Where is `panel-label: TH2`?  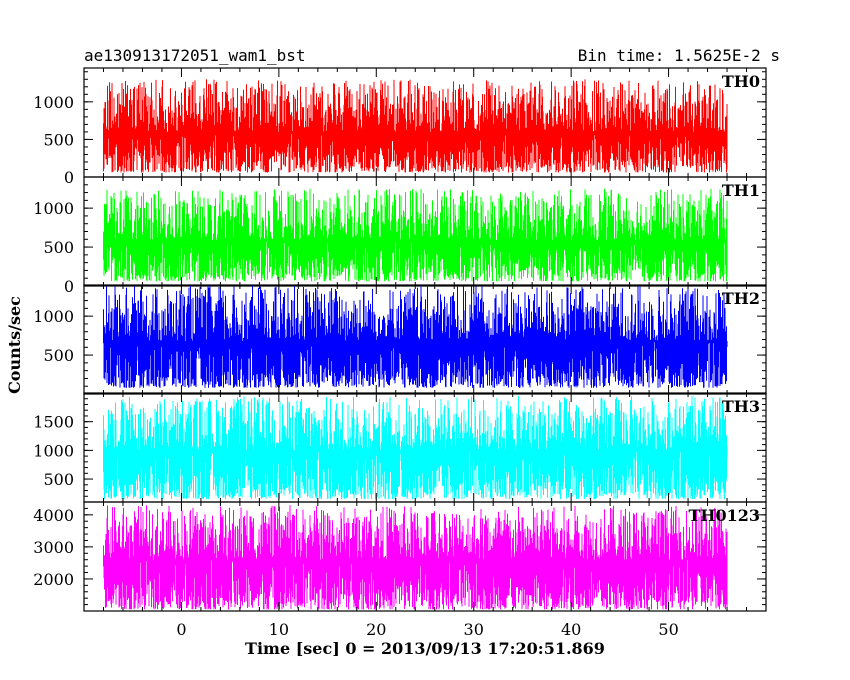 panel-label: TH2 is located at coordinates (741, 298).